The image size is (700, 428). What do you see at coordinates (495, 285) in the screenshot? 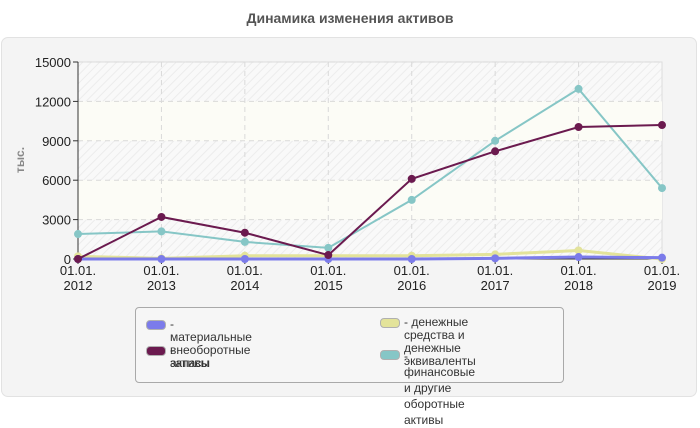
I see `svg-text: 2017` at bounding box center [495, 285].